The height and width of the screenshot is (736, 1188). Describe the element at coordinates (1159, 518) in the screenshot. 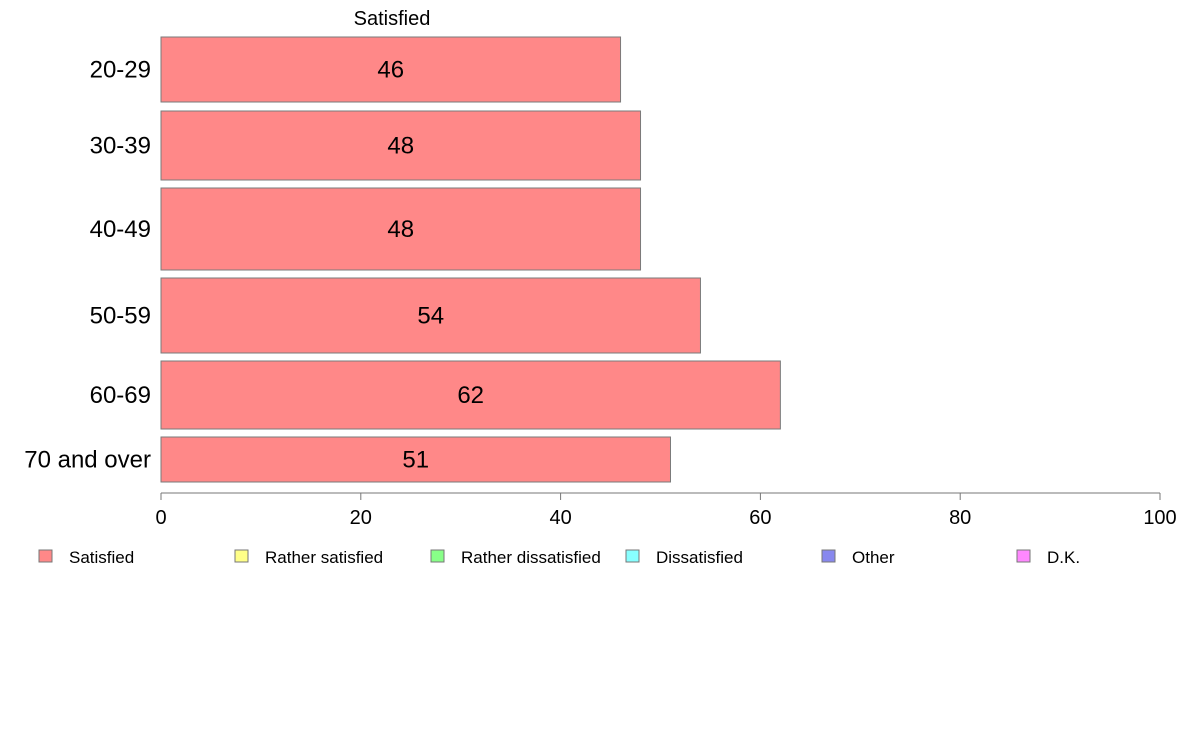

I see `x-tick-label: 100` at that location.